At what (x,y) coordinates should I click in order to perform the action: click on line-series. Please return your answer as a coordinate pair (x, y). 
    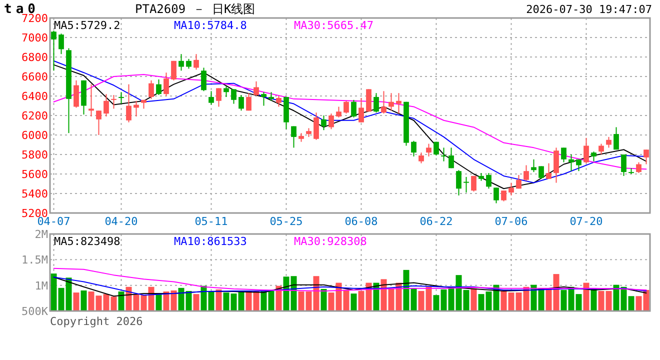
    Looking at the image, I should click on (350, 280).